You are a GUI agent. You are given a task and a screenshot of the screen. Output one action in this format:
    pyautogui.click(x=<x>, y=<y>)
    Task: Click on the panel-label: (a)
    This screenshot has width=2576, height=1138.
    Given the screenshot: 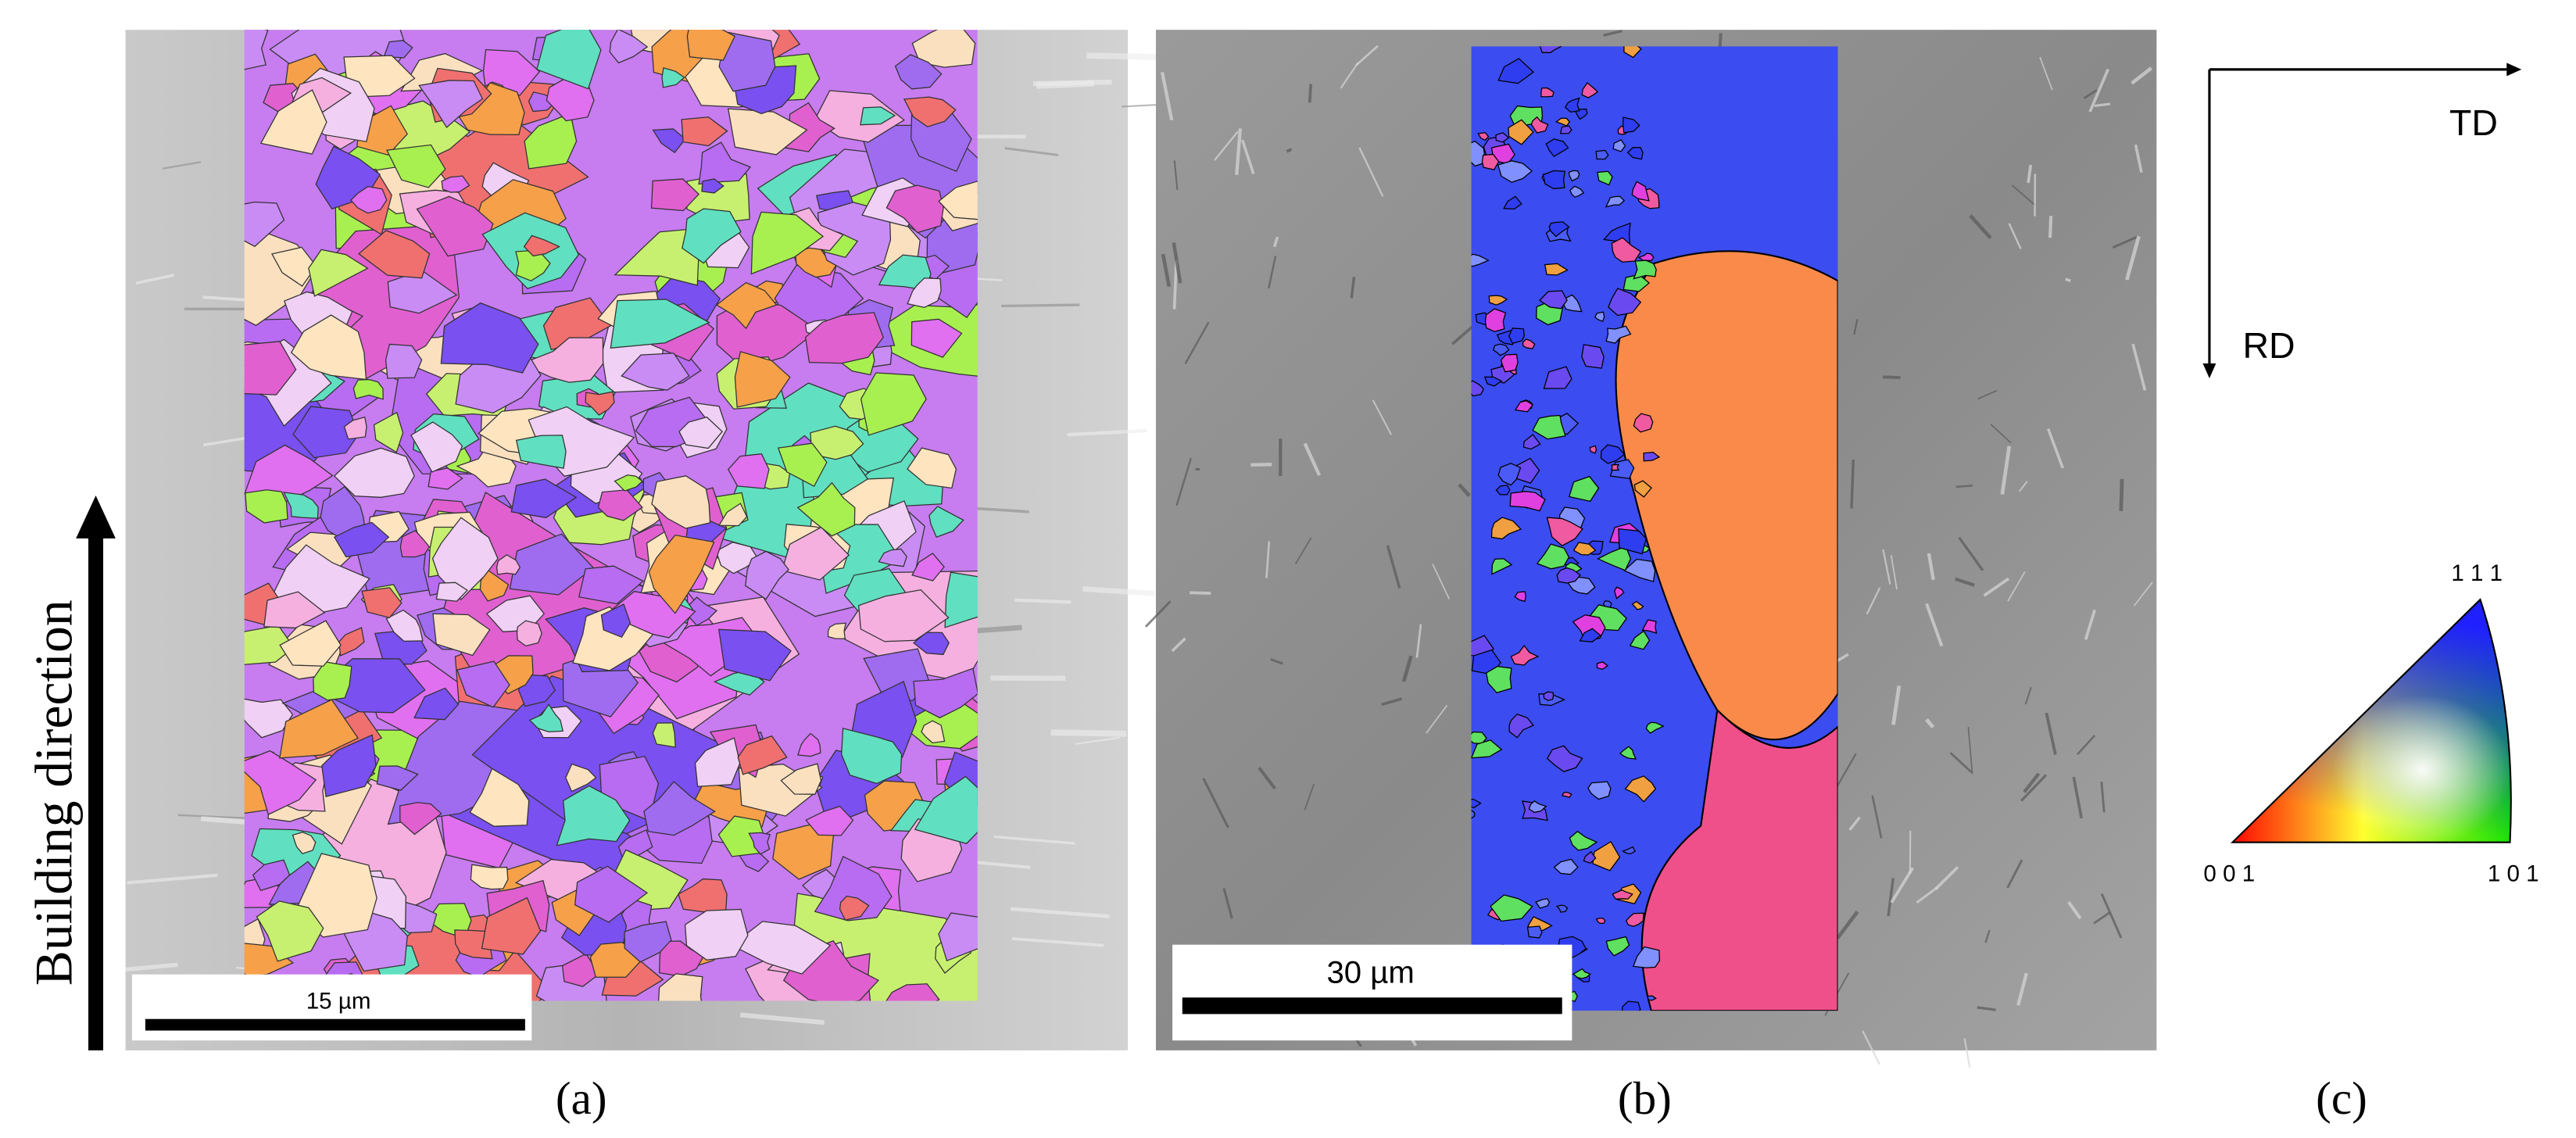 What is the action you would take?
    pyautogui.click(x=581, y=1098)
    